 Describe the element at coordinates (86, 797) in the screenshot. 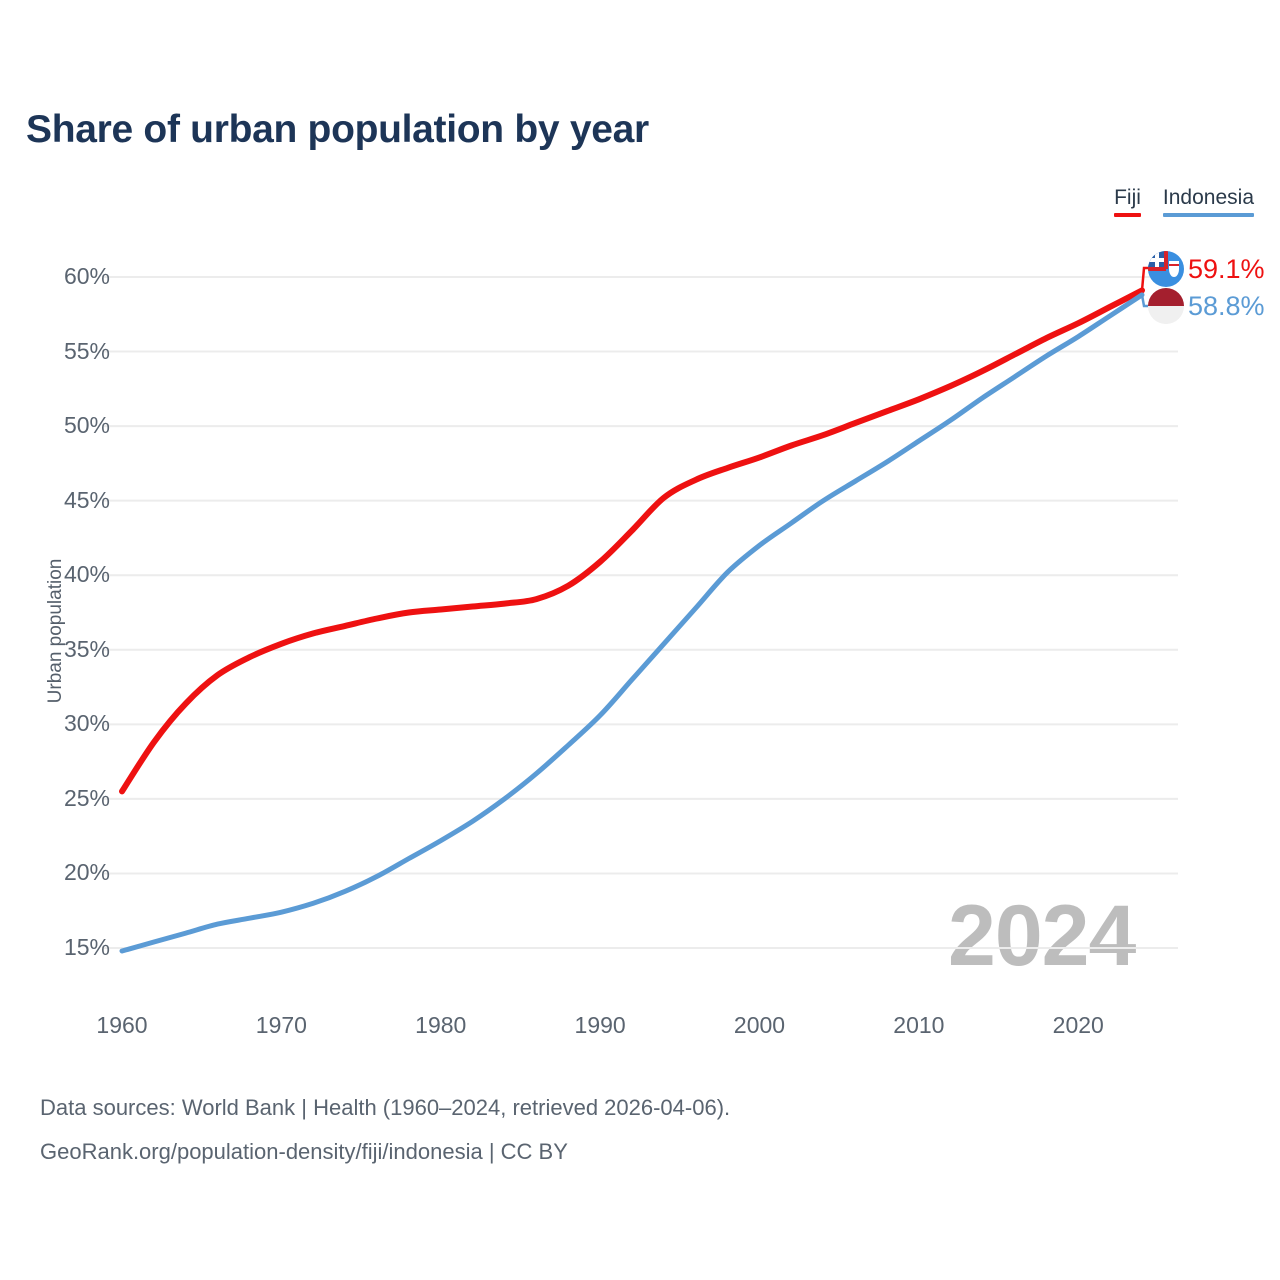

I see `y-tick-label: 25%` at that location.